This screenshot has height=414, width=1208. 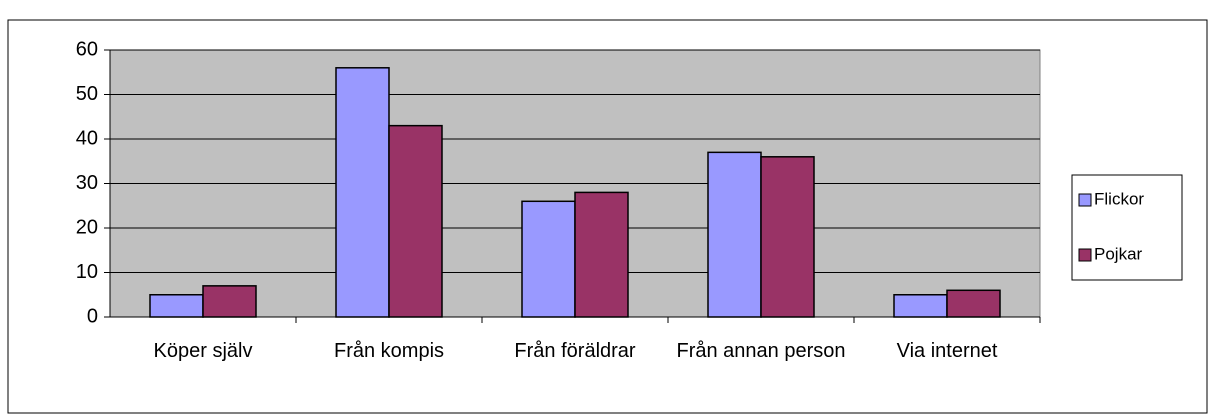 I want to click on x-tick-label: Från kompis, so click(x=389, y=351).